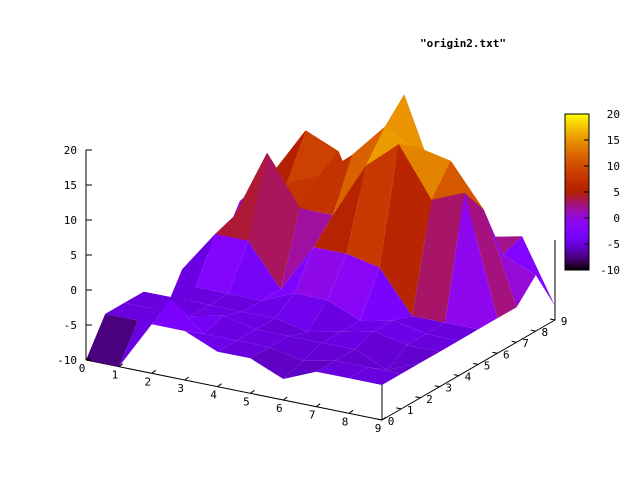 The width and height of the screenshot is (640, 480). I want to click on z-tick-label: 5, so click(73, 255).